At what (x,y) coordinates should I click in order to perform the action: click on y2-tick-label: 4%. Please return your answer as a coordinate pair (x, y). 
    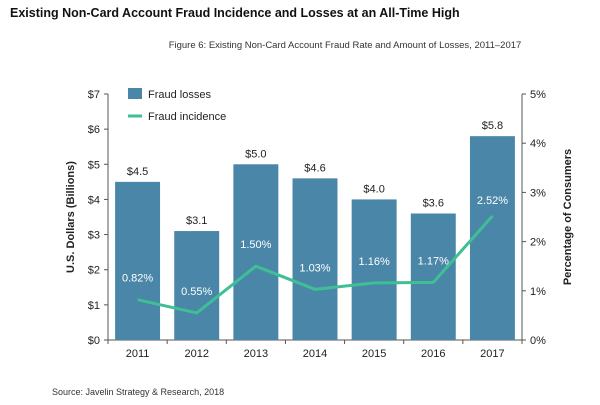
    Looking at the image, I should click on (538, 144).